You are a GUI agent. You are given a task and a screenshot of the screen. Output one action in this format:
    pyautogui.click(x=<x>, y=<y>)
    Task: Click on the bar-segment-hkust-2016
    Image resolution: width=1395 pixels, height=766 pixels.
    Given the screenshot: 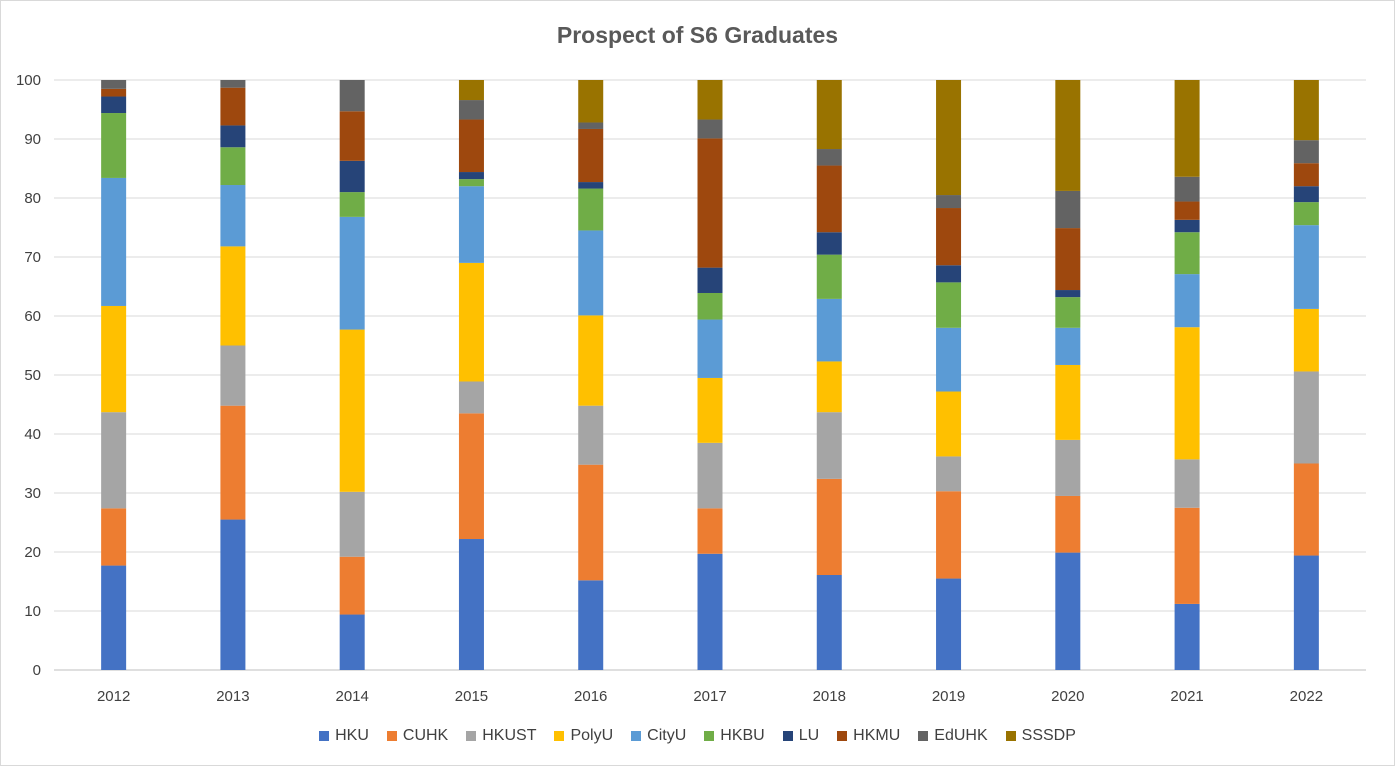 What is the action you would take?
    pyautogui.click(x=591, y=435)
    